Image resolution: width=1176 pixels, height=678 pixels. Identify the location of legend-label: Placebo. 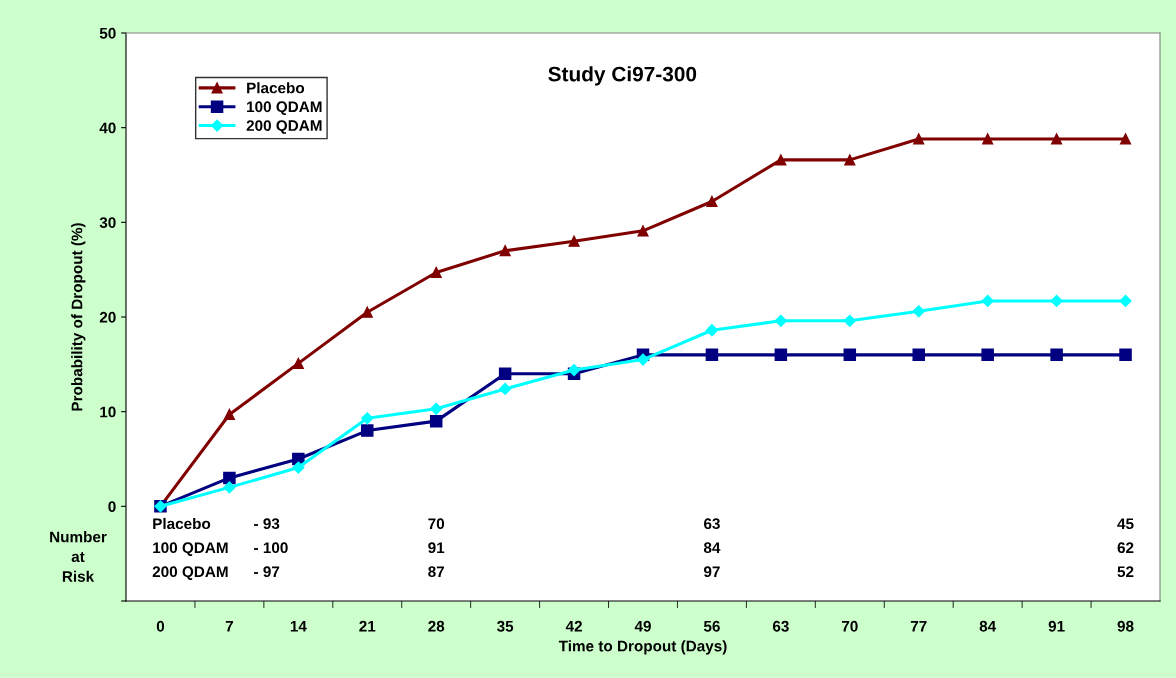
(276, 88).